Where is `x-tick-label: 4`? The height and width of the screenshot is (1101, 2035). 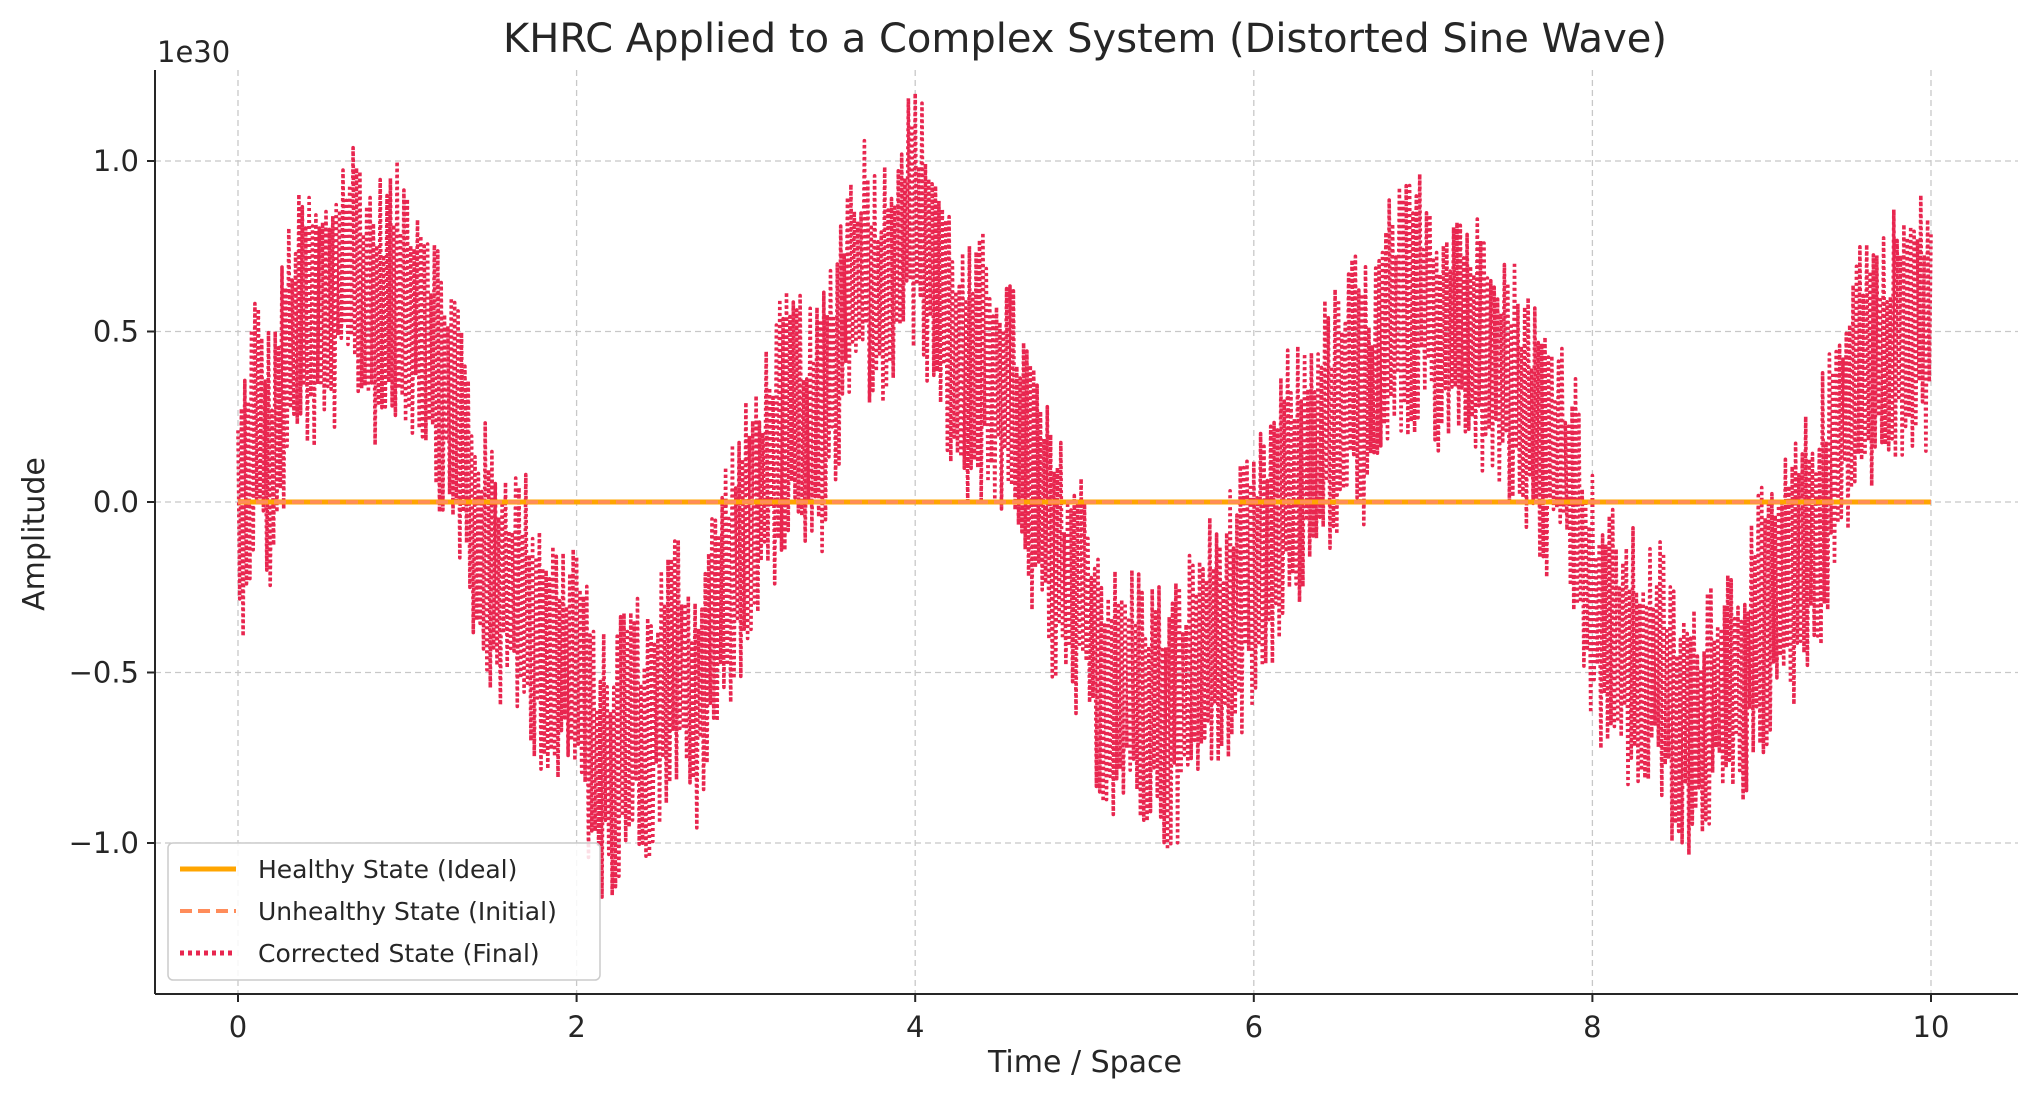
x-tick-label: 4 is located at coordinates (915, 1027).